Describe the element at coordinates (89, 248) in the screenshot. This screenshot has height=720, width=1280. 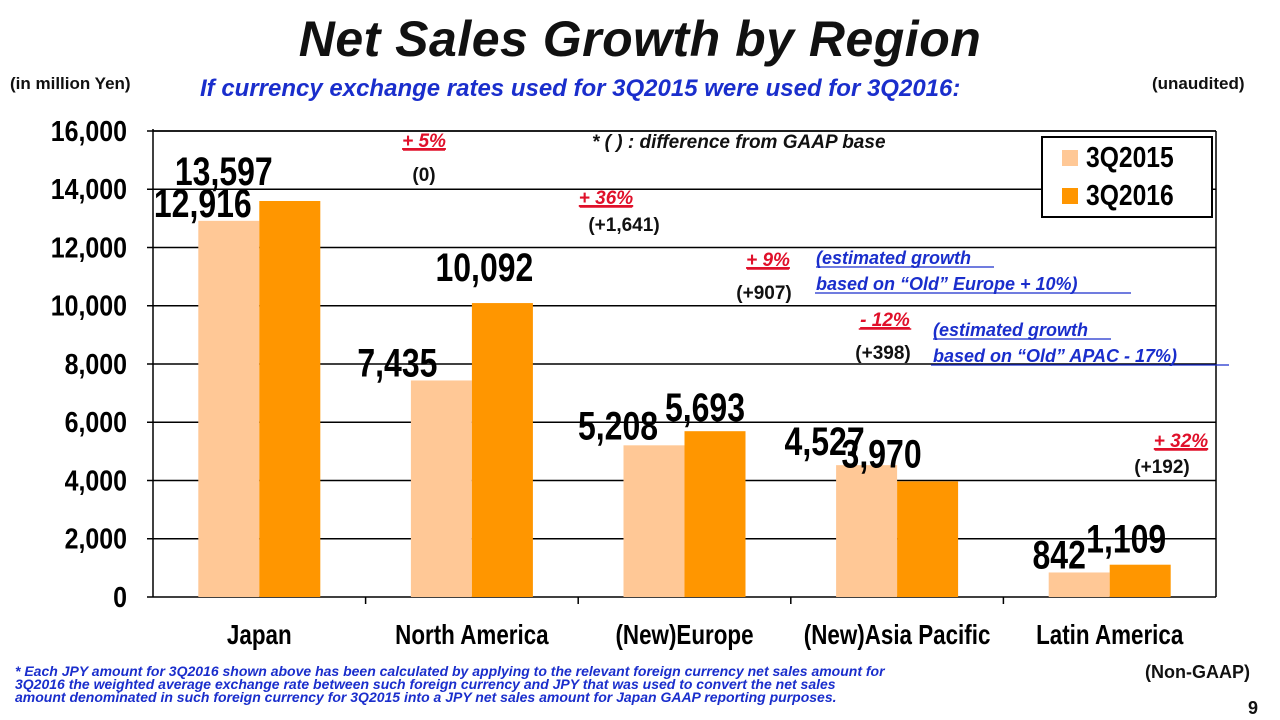
I see `y-tick-label: 12,000` at that location.